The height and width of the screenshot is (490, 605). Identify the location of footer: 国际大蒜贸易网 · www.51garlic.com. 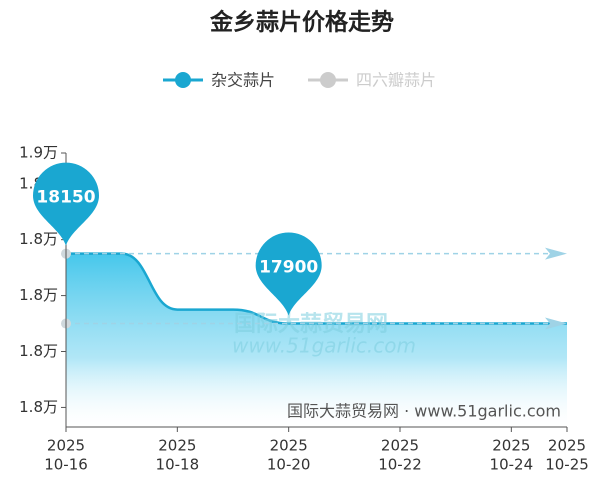
(424, 411).